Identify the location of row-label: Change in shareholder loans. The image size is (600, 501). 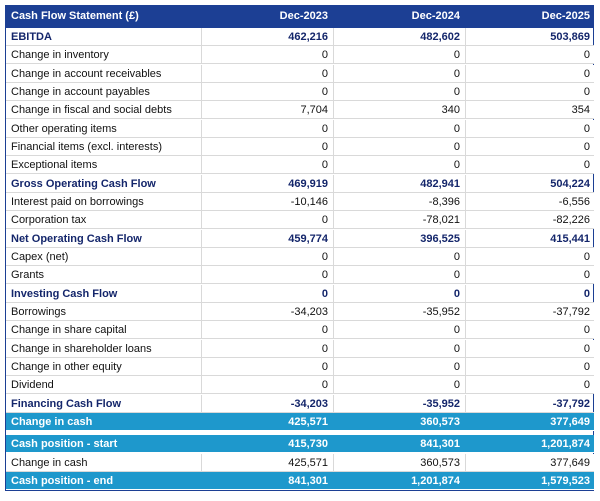
(81, 348).